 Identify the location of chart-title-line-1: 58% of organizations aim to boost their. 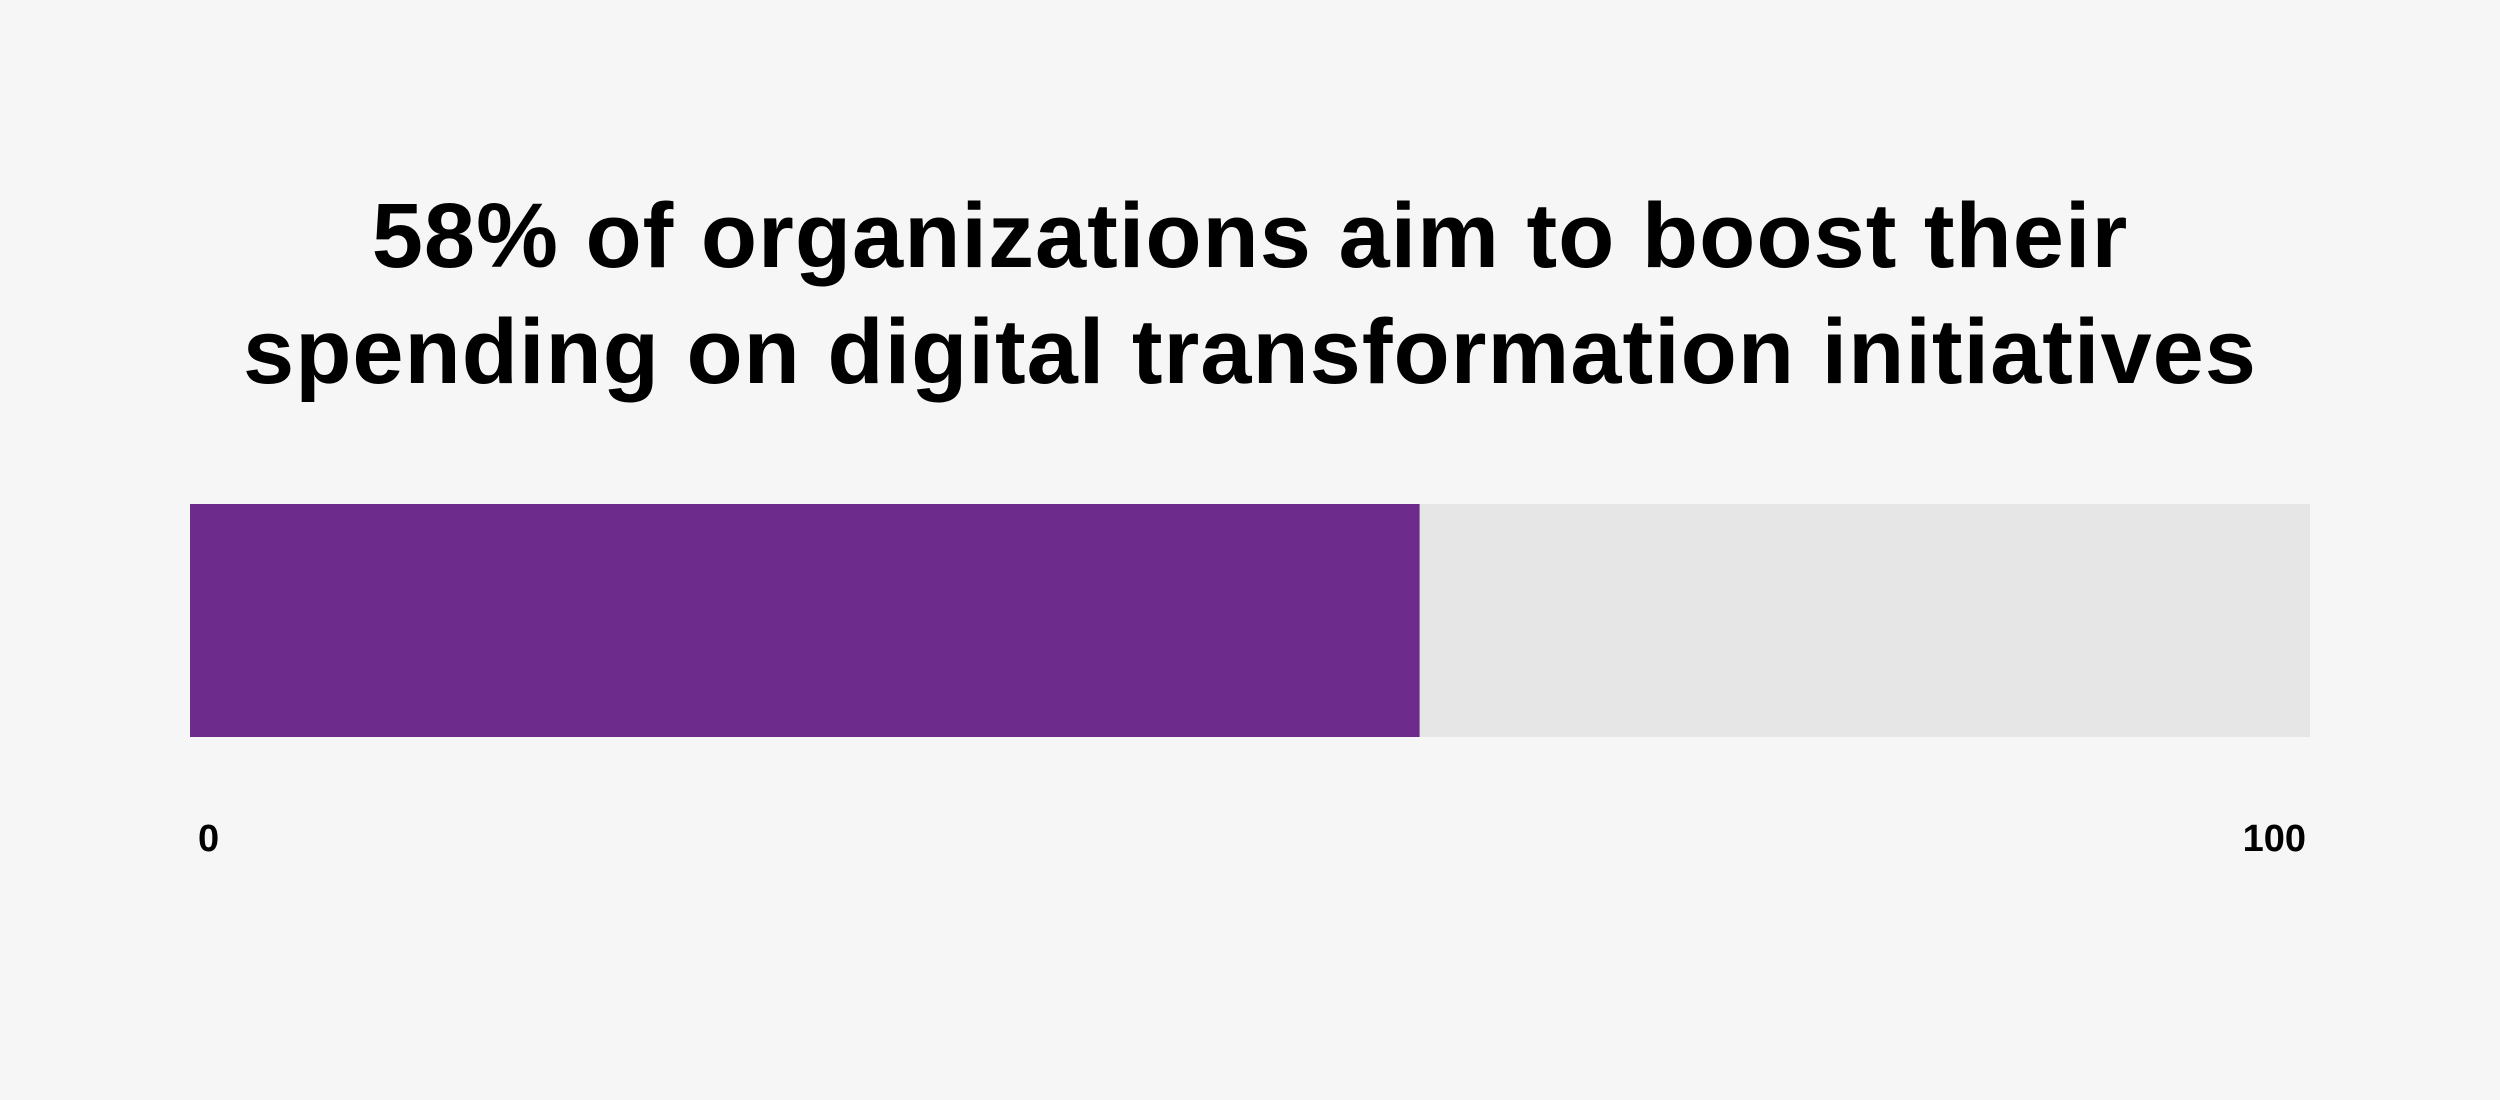
(1250, 236).